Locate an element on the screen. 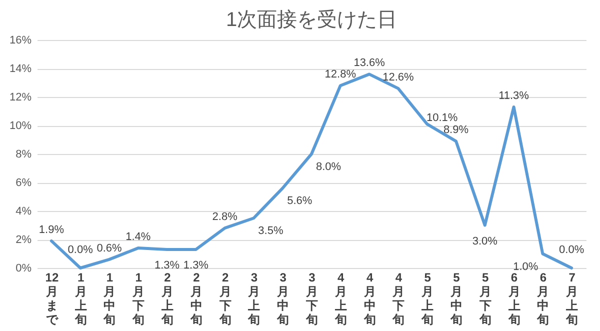 The image size is (600, 331). data-label: 8.9% is located at coordinates (456, 130).